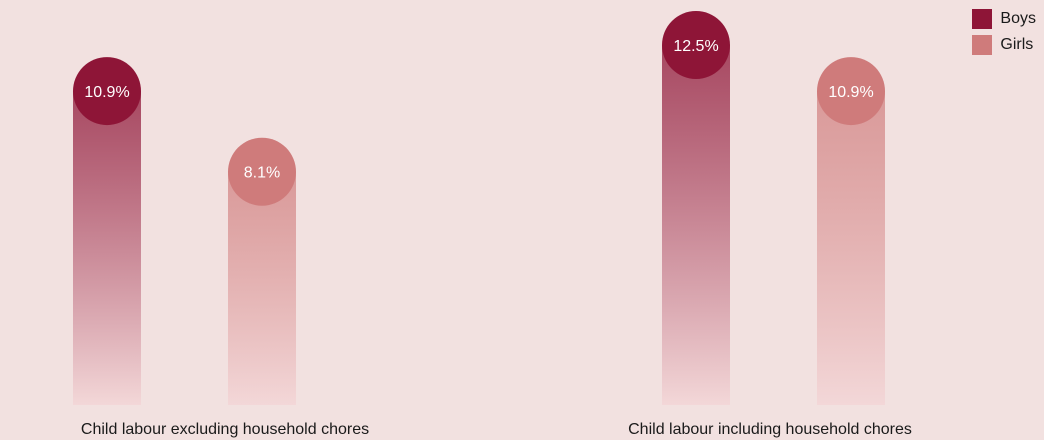 The width and height of the screenshot is (1044, 440). What do you see at coordinates (1004, 32) in the screenshot?
I see `legend: Boys Girls` at bounding box center [1004, 32].